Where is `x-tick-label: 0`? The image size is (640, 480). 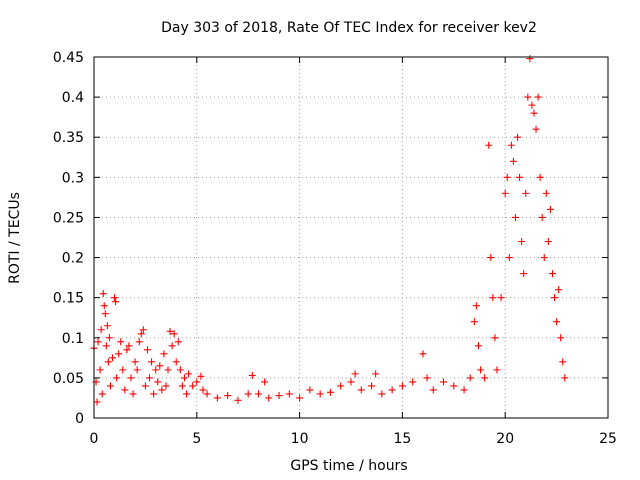 x-tick-label: 0 is located at coordinates (94, 439).